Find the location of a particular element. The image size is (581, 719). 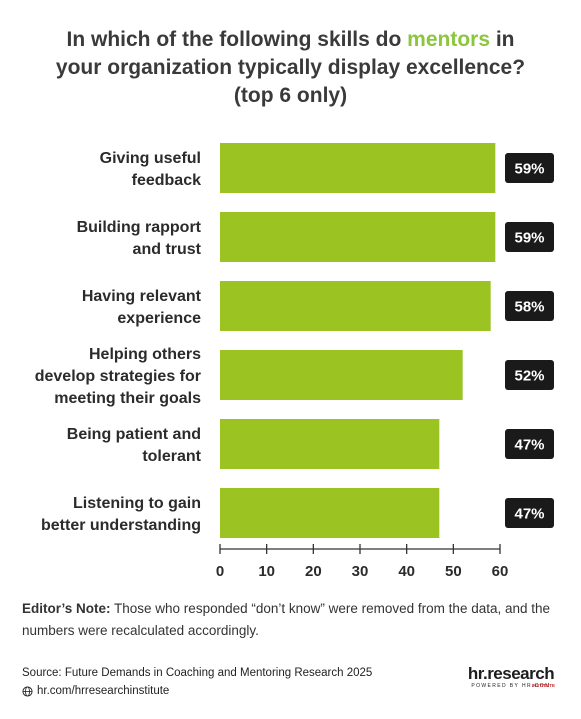

x-tick-label: 40 is located at coordinates (406, 571).